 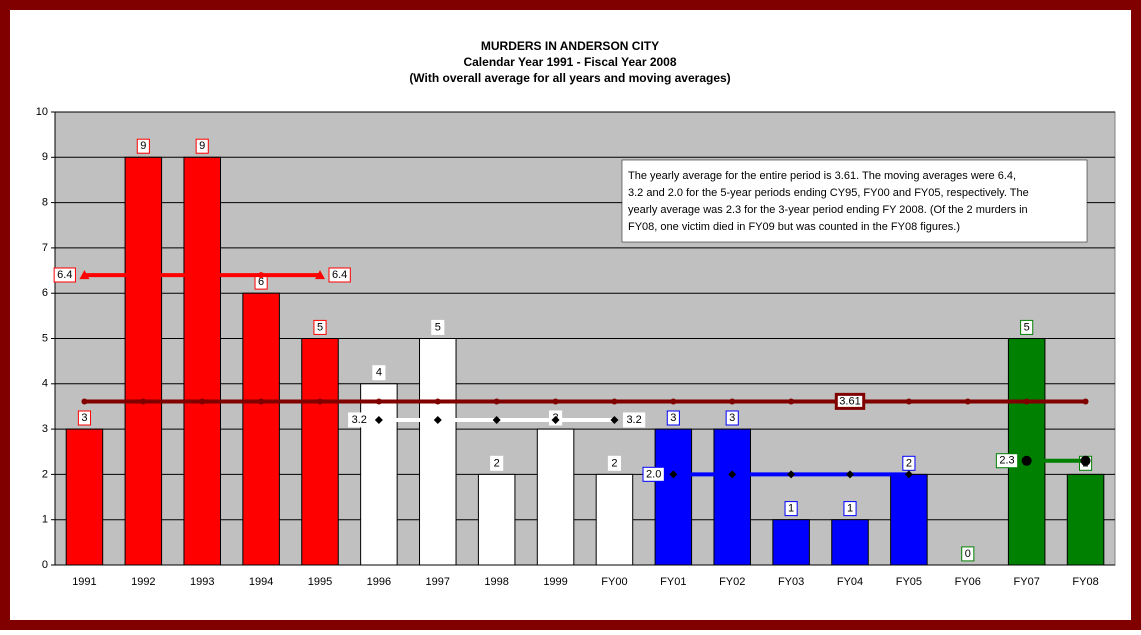 What do you see at coordinates (909, 582) in the screenshot?
I see `x-tick-label: FY05` at bounding box center [909, 582].